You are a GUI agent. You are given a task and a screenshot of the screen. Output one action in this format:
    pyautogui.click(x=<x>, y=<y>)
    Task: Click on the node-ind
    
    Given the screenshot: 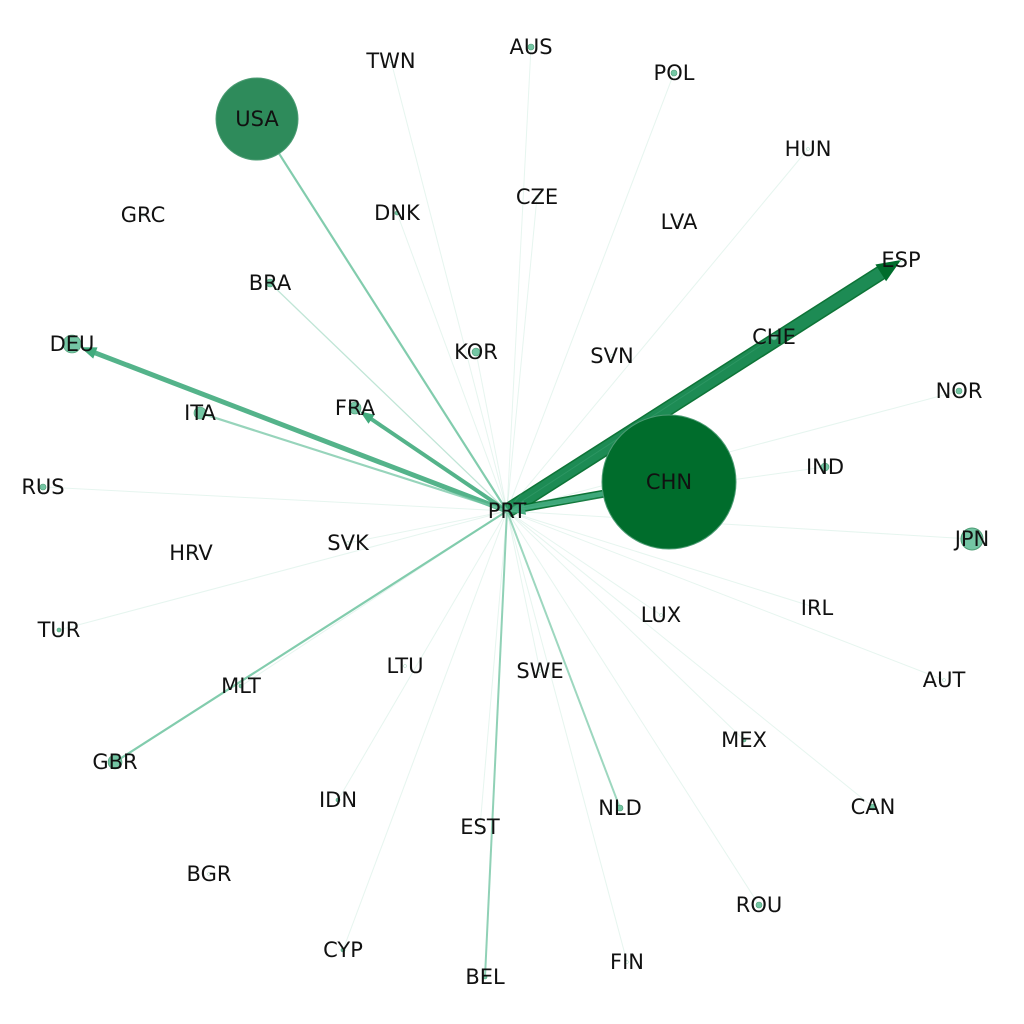 What is the action you would take?
    pyautogui.click(x=825, y=467)
    